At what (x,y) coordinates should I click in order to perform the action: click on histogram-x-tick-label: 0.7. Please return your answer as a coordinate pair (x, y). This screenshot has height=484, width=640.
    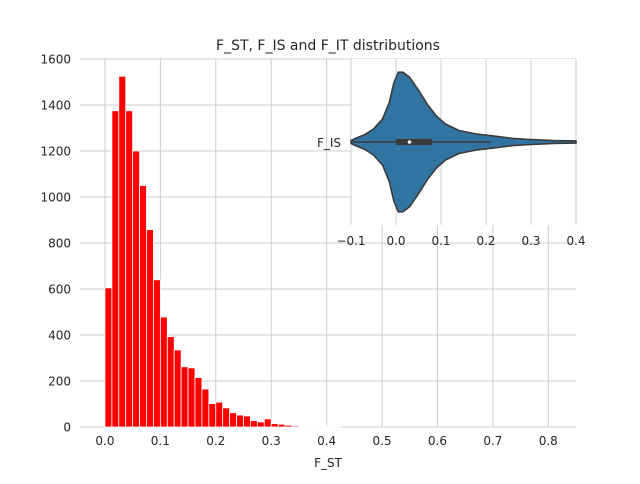
    Looking at the image, I should click on (492, 441).